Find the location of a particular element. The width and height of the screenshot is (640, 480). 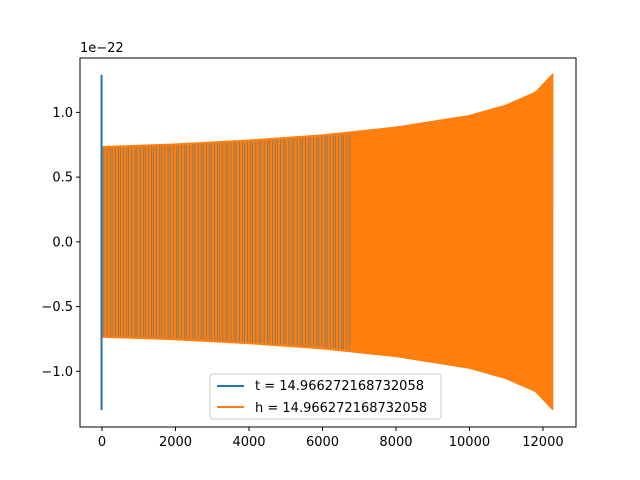

y-tick-label: 0.0 is located at coordinates (62, 242).